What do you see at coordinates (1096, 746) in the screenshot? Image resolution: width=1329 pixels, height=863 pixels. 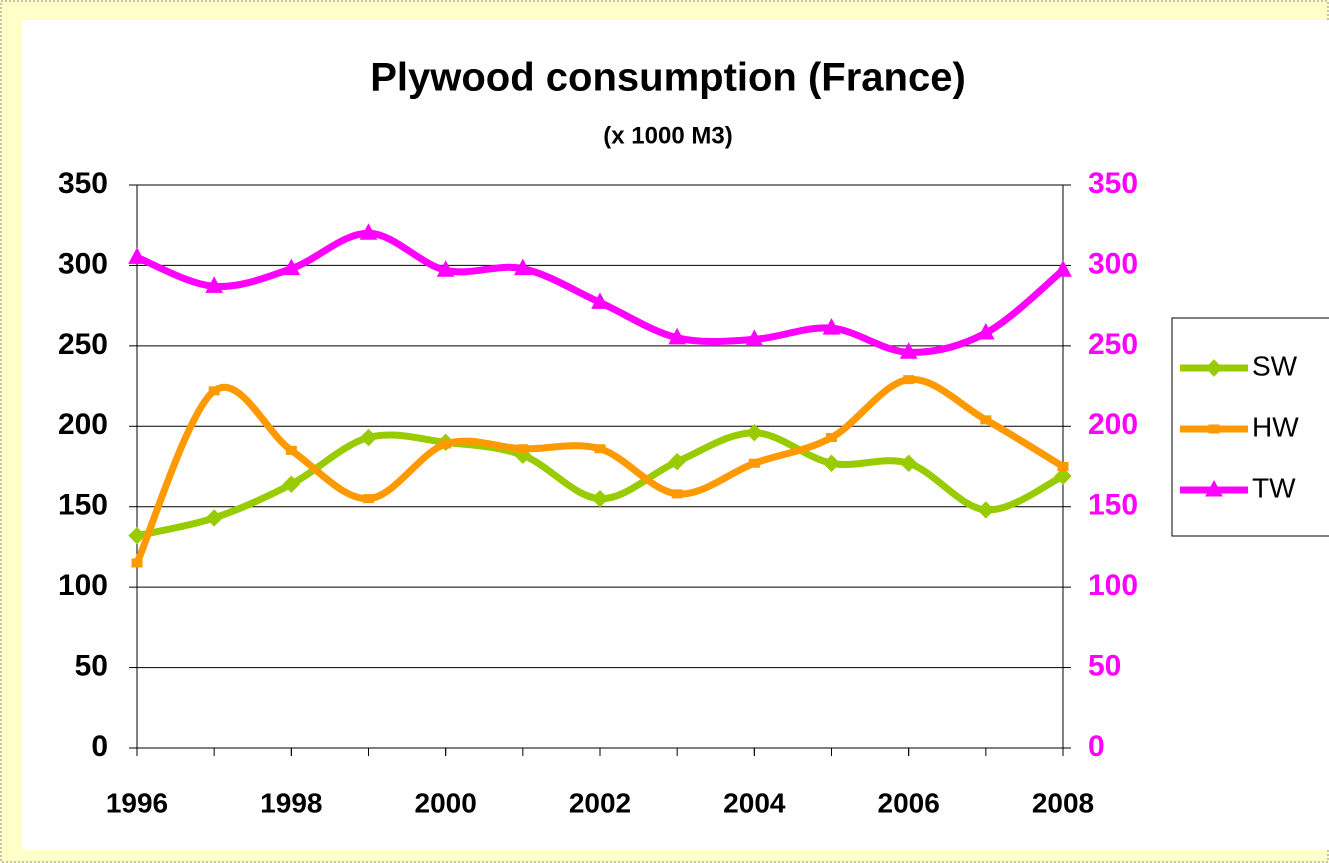 I see `y2-tick-label: 0` at bounding box center [1096, 746].